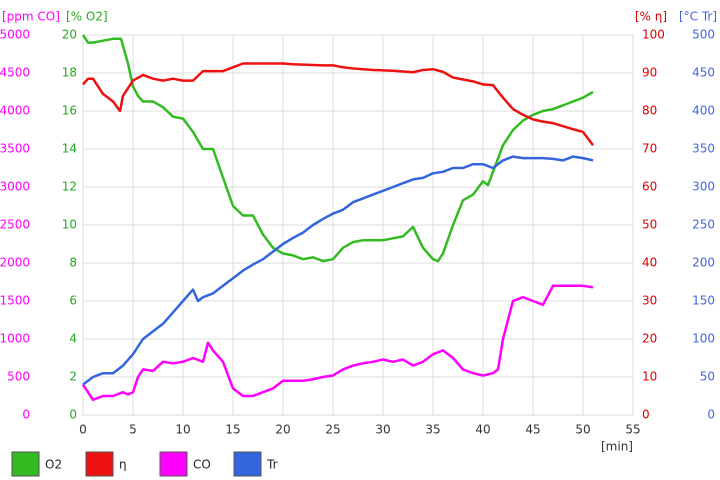 This screenshot has width=720, height=480. What do you see at coordinates (282, 430) in the screenshot?
I see `x-tick-label: 20` at bounding box center [282, 430].